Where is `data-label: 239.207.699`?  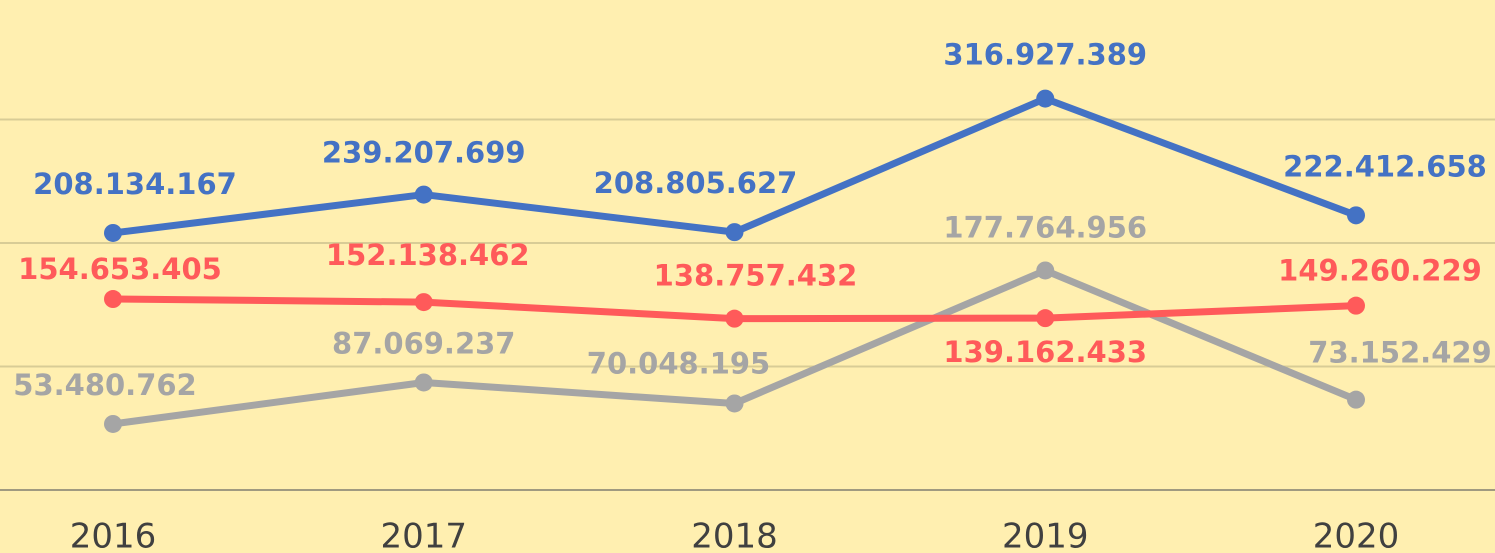
data-label: 239.207.699 is located at coordinates (424, 153).